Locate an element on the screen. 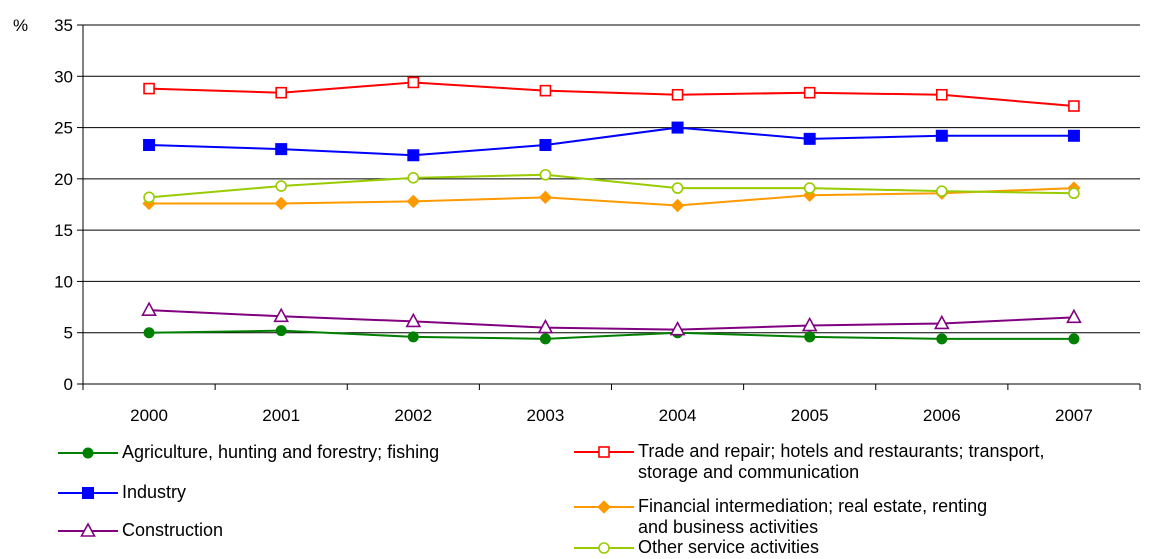 This screenshot has height=559, width=1153. series-line-other-services is located at coordinates (611, 186).